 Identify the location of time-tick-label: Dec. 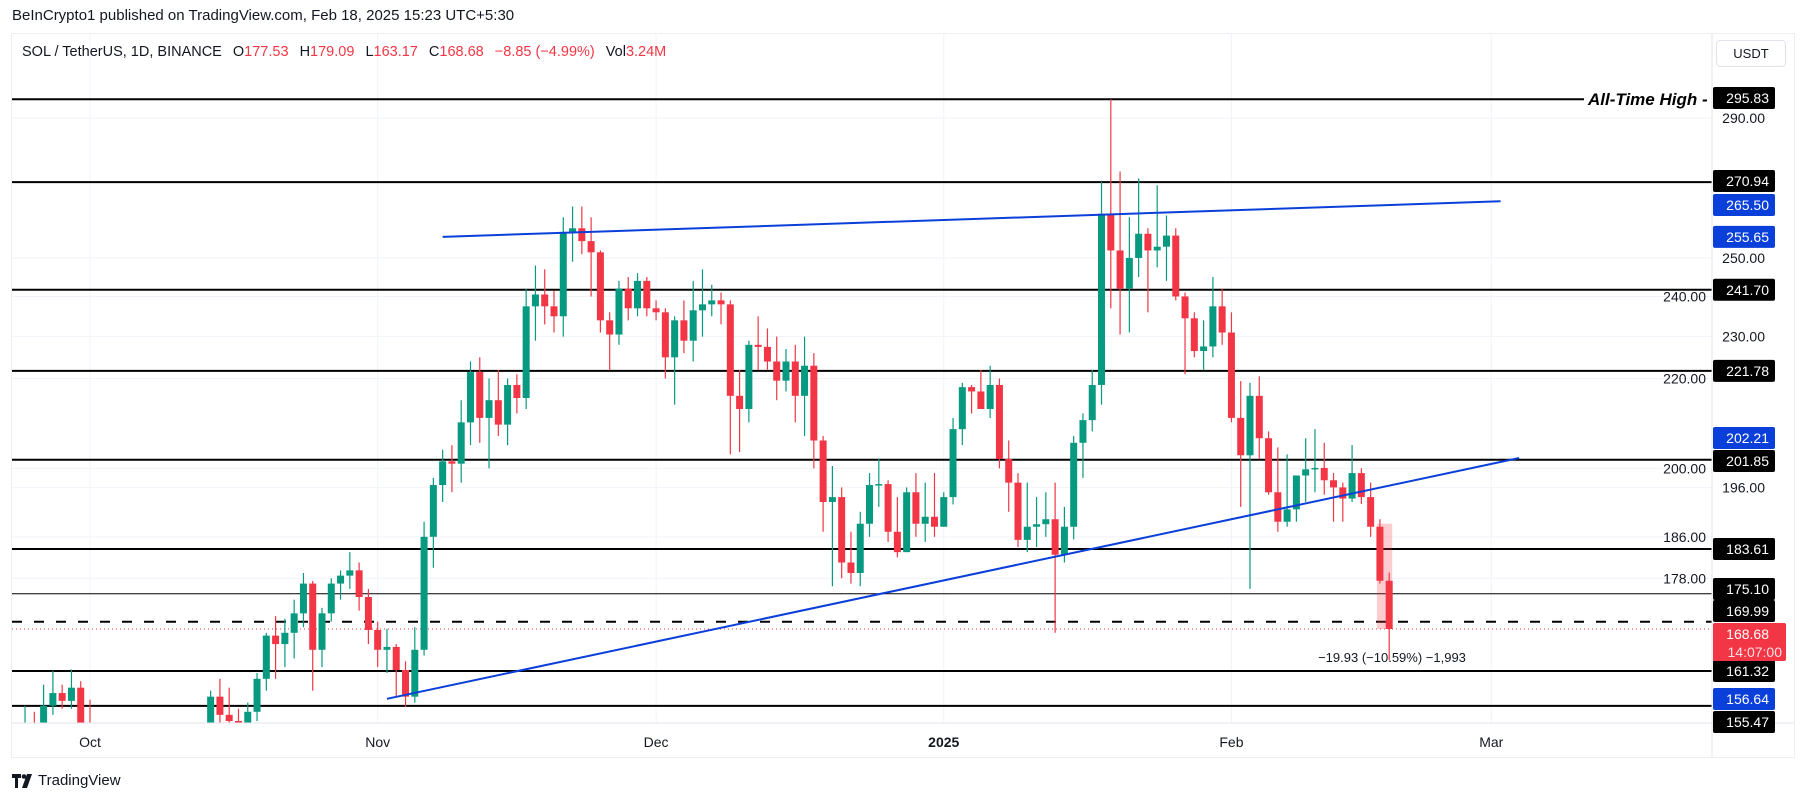
(656, 742).